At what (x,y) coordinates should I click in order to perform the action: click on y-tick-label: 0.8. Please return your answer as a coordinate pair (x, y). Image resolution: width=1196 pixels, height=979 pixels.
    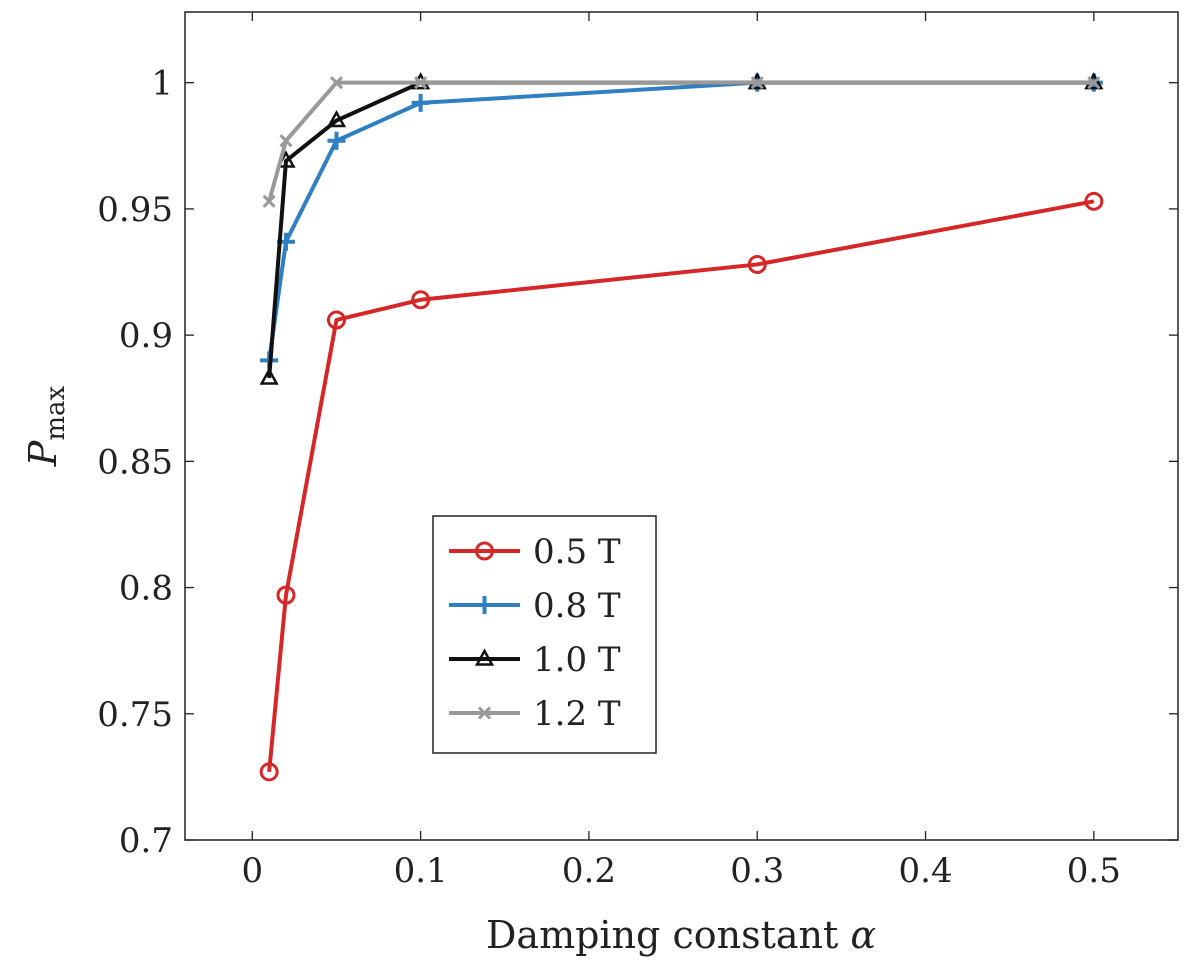
    Looking at the image, I should click on (146, 589).